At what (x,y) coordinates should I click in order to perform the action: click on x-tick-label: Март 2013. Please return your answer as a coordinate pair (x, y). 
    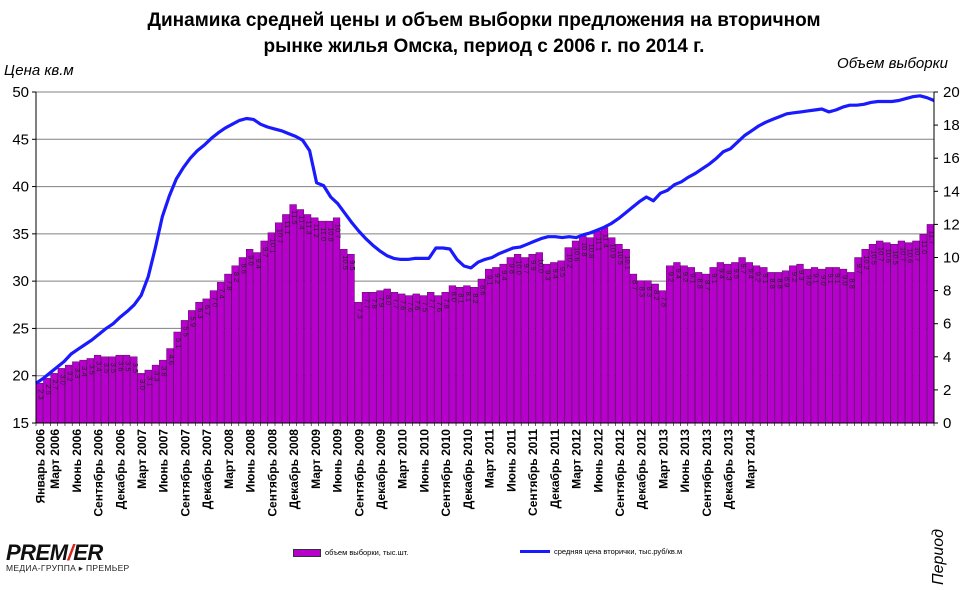
    Looking at the image, I should click on (663, 459).